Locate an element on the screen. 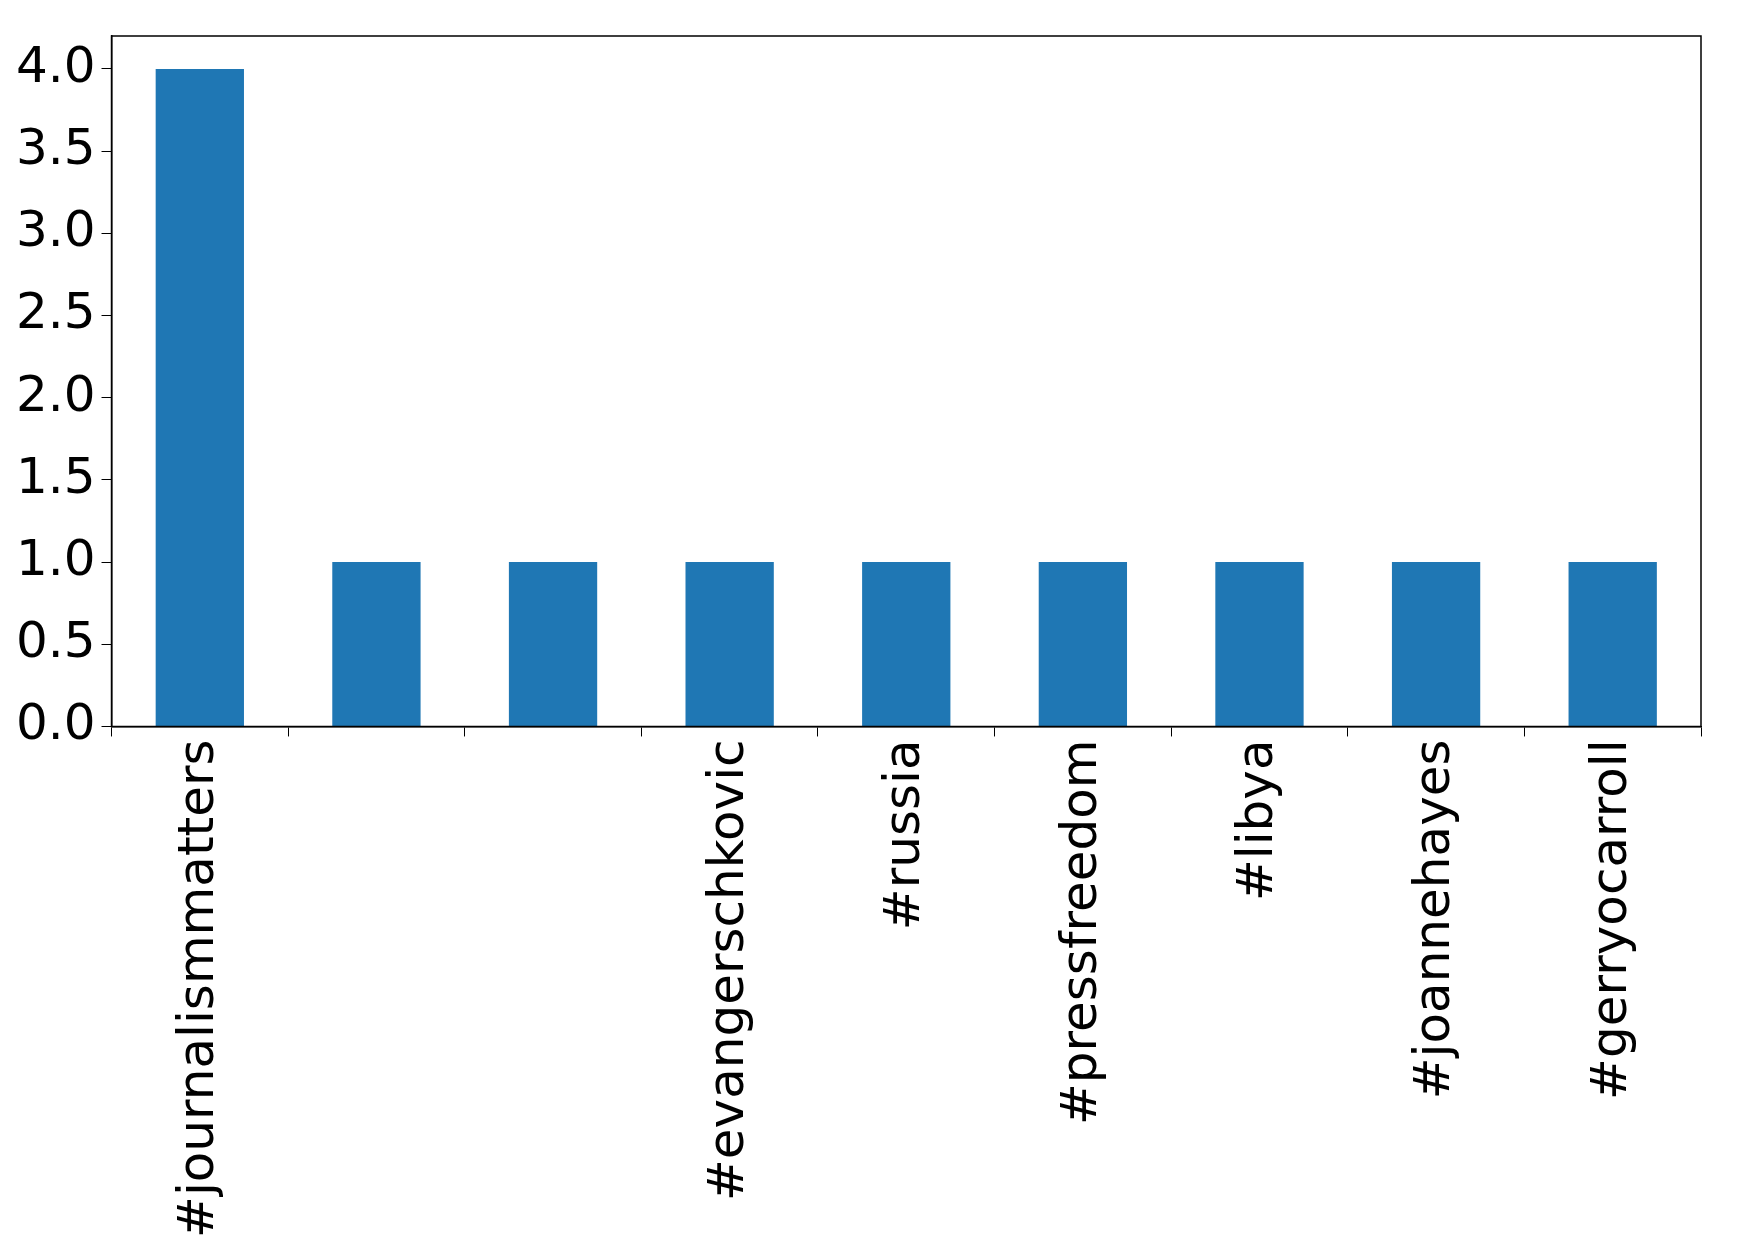  x-tick-label: #pressfreedom is located at coordinates (1078, 932).